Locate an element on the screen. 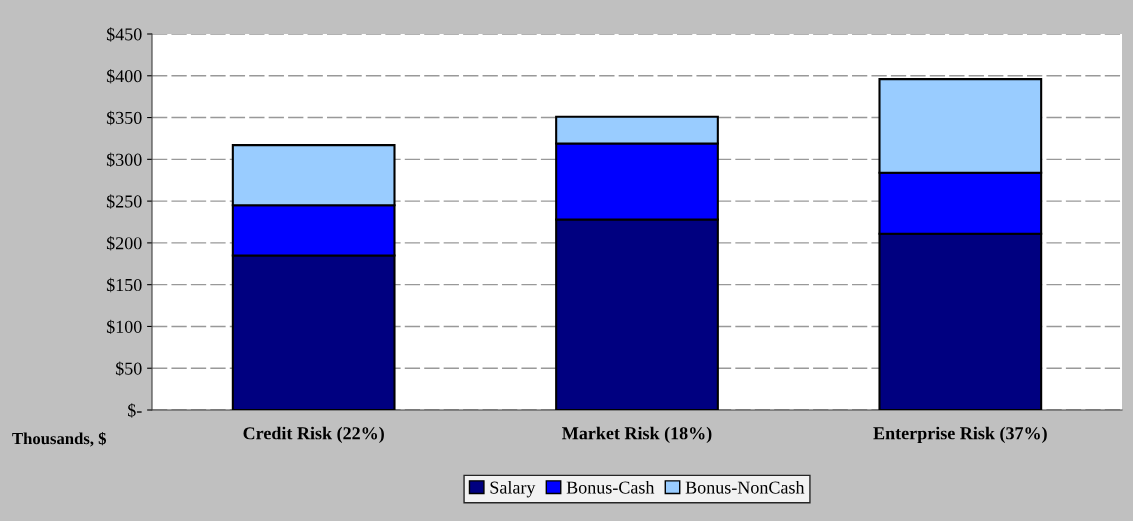 This screenshot has width=1133, height=521. y-tick-label: $400 is located at coordinates (124, 76).